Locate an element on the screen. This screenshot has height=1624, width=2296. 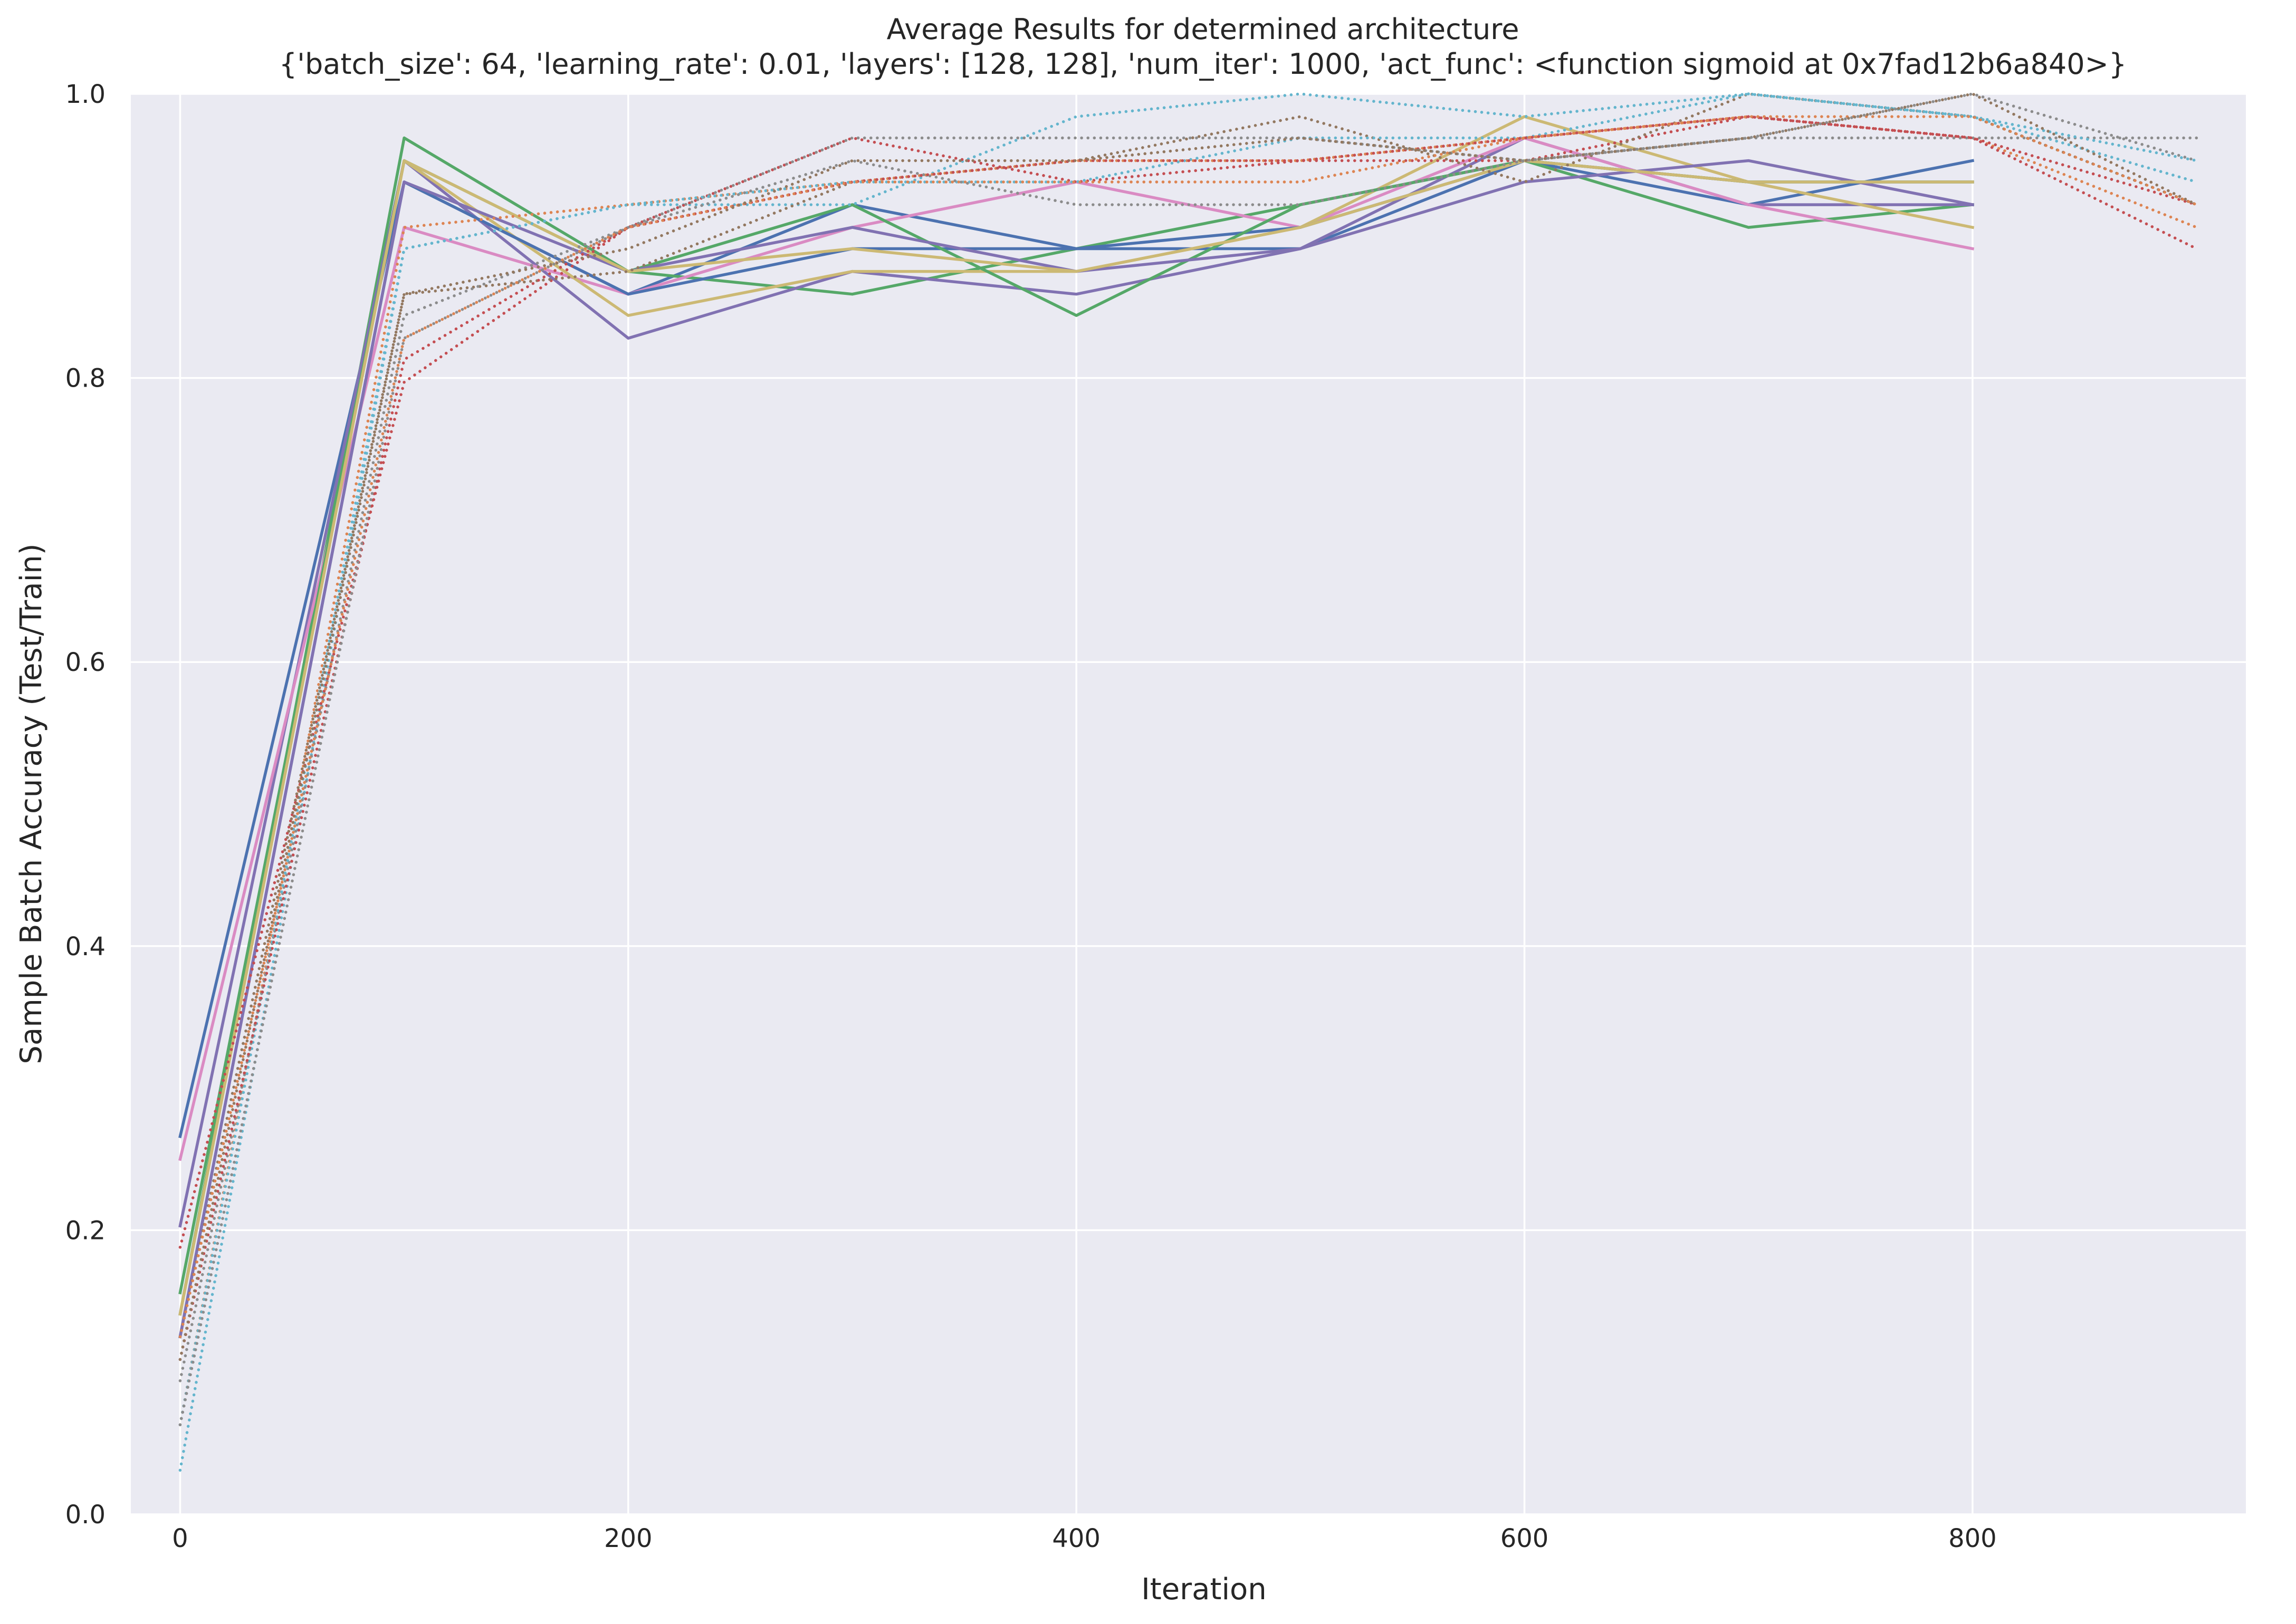
y-tick-label: 0.0 is located at coordinates (85, 1515).